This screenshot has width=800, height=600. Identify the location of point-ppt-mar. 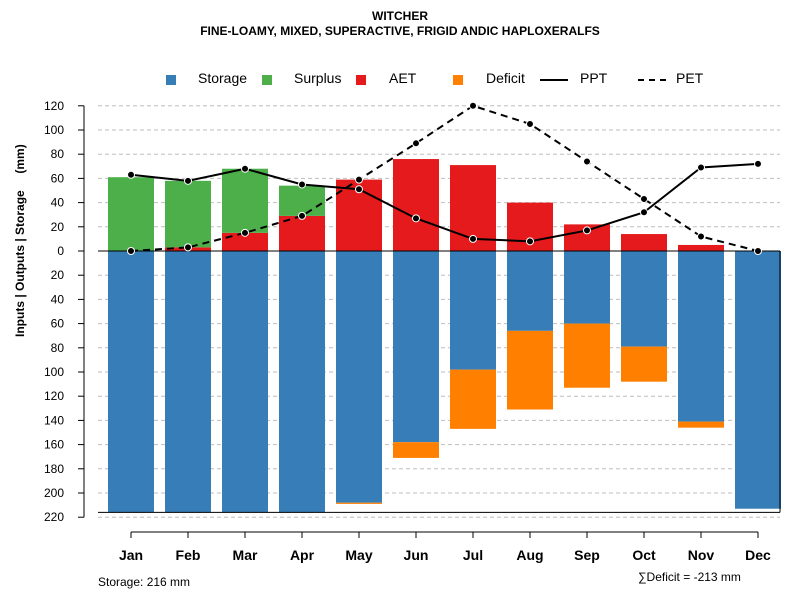
(245, 168).